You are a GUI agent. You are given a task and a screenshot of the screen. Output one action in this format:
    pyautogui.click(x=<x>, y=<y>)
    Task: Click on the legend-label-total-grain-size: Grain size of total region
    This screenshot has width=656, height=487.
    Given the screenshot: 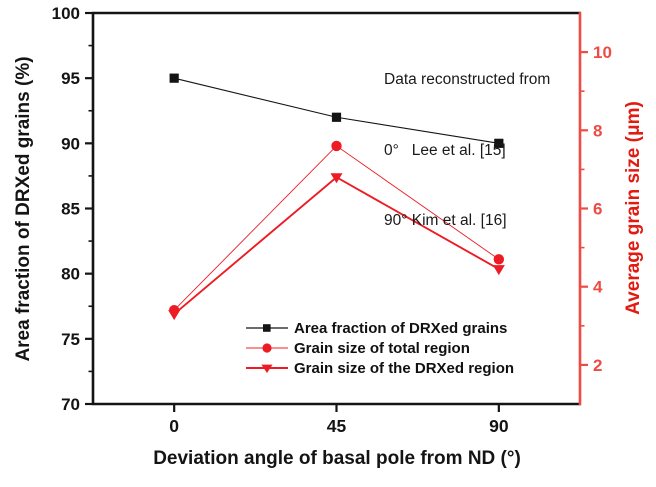 What is the action you would take?
    pyautogui.click(x=382, y=348)
    